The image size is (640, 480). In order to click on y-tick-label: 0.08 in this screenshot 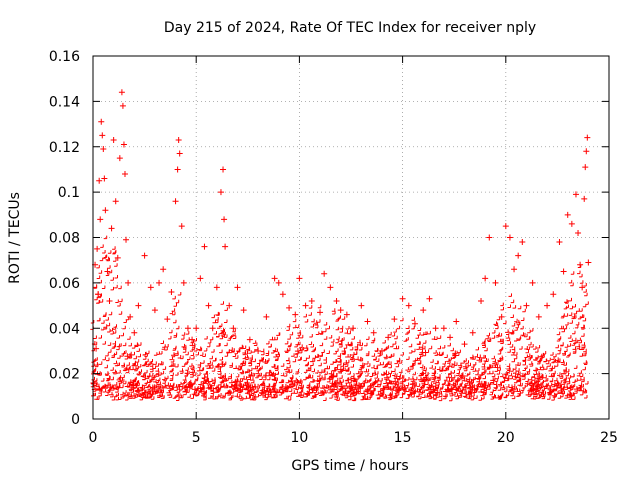, I will do `click(64, 239)`.